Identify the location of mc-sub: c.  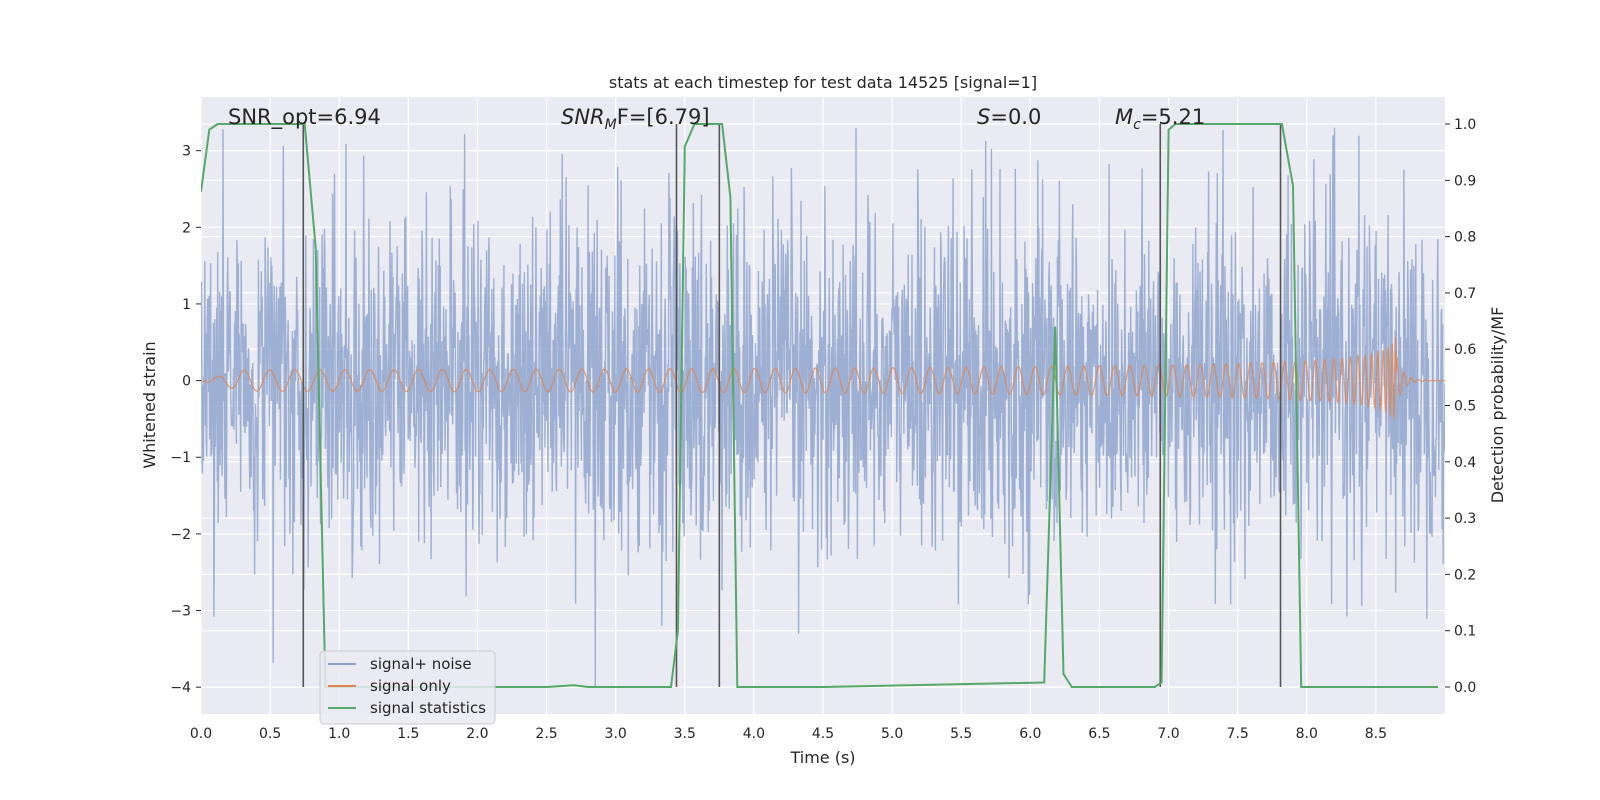
(1137, 125).